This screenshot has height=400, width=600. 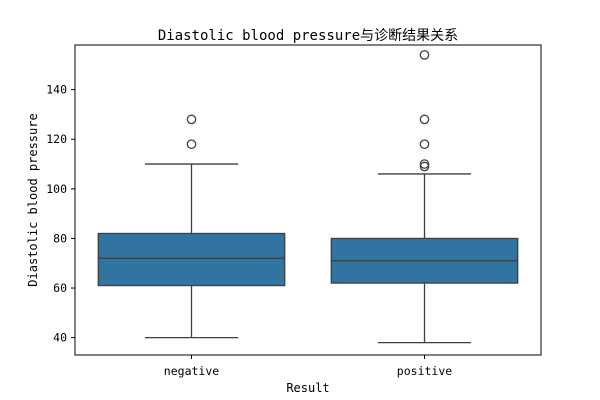 I want to click on iqr-box, so click(x=191, y=259).